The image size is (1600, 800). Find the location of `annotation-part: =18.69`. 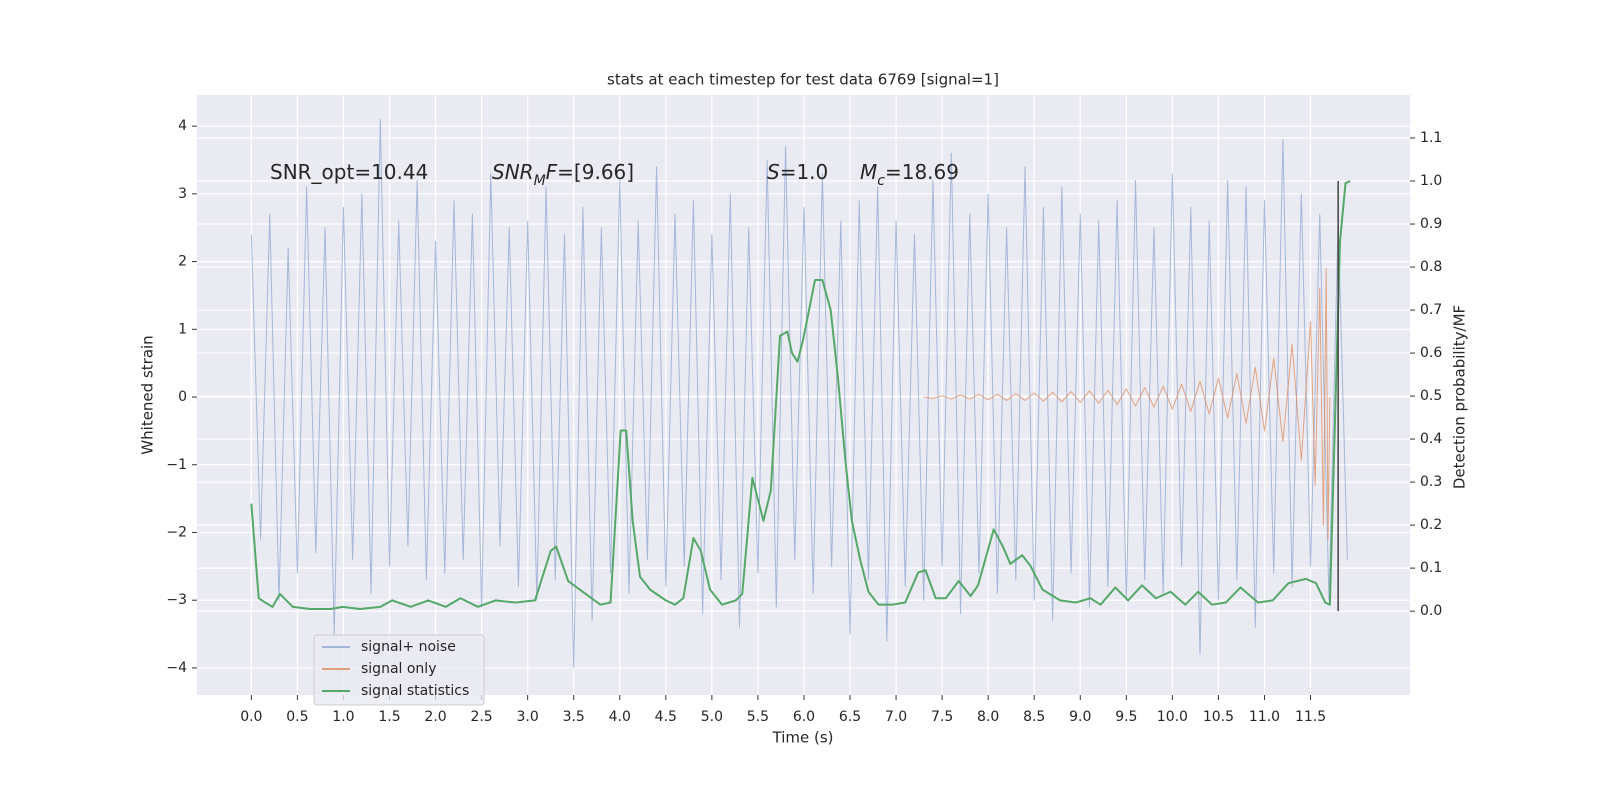

annotation-part: =18.69 is located at coordinates (922, 172).